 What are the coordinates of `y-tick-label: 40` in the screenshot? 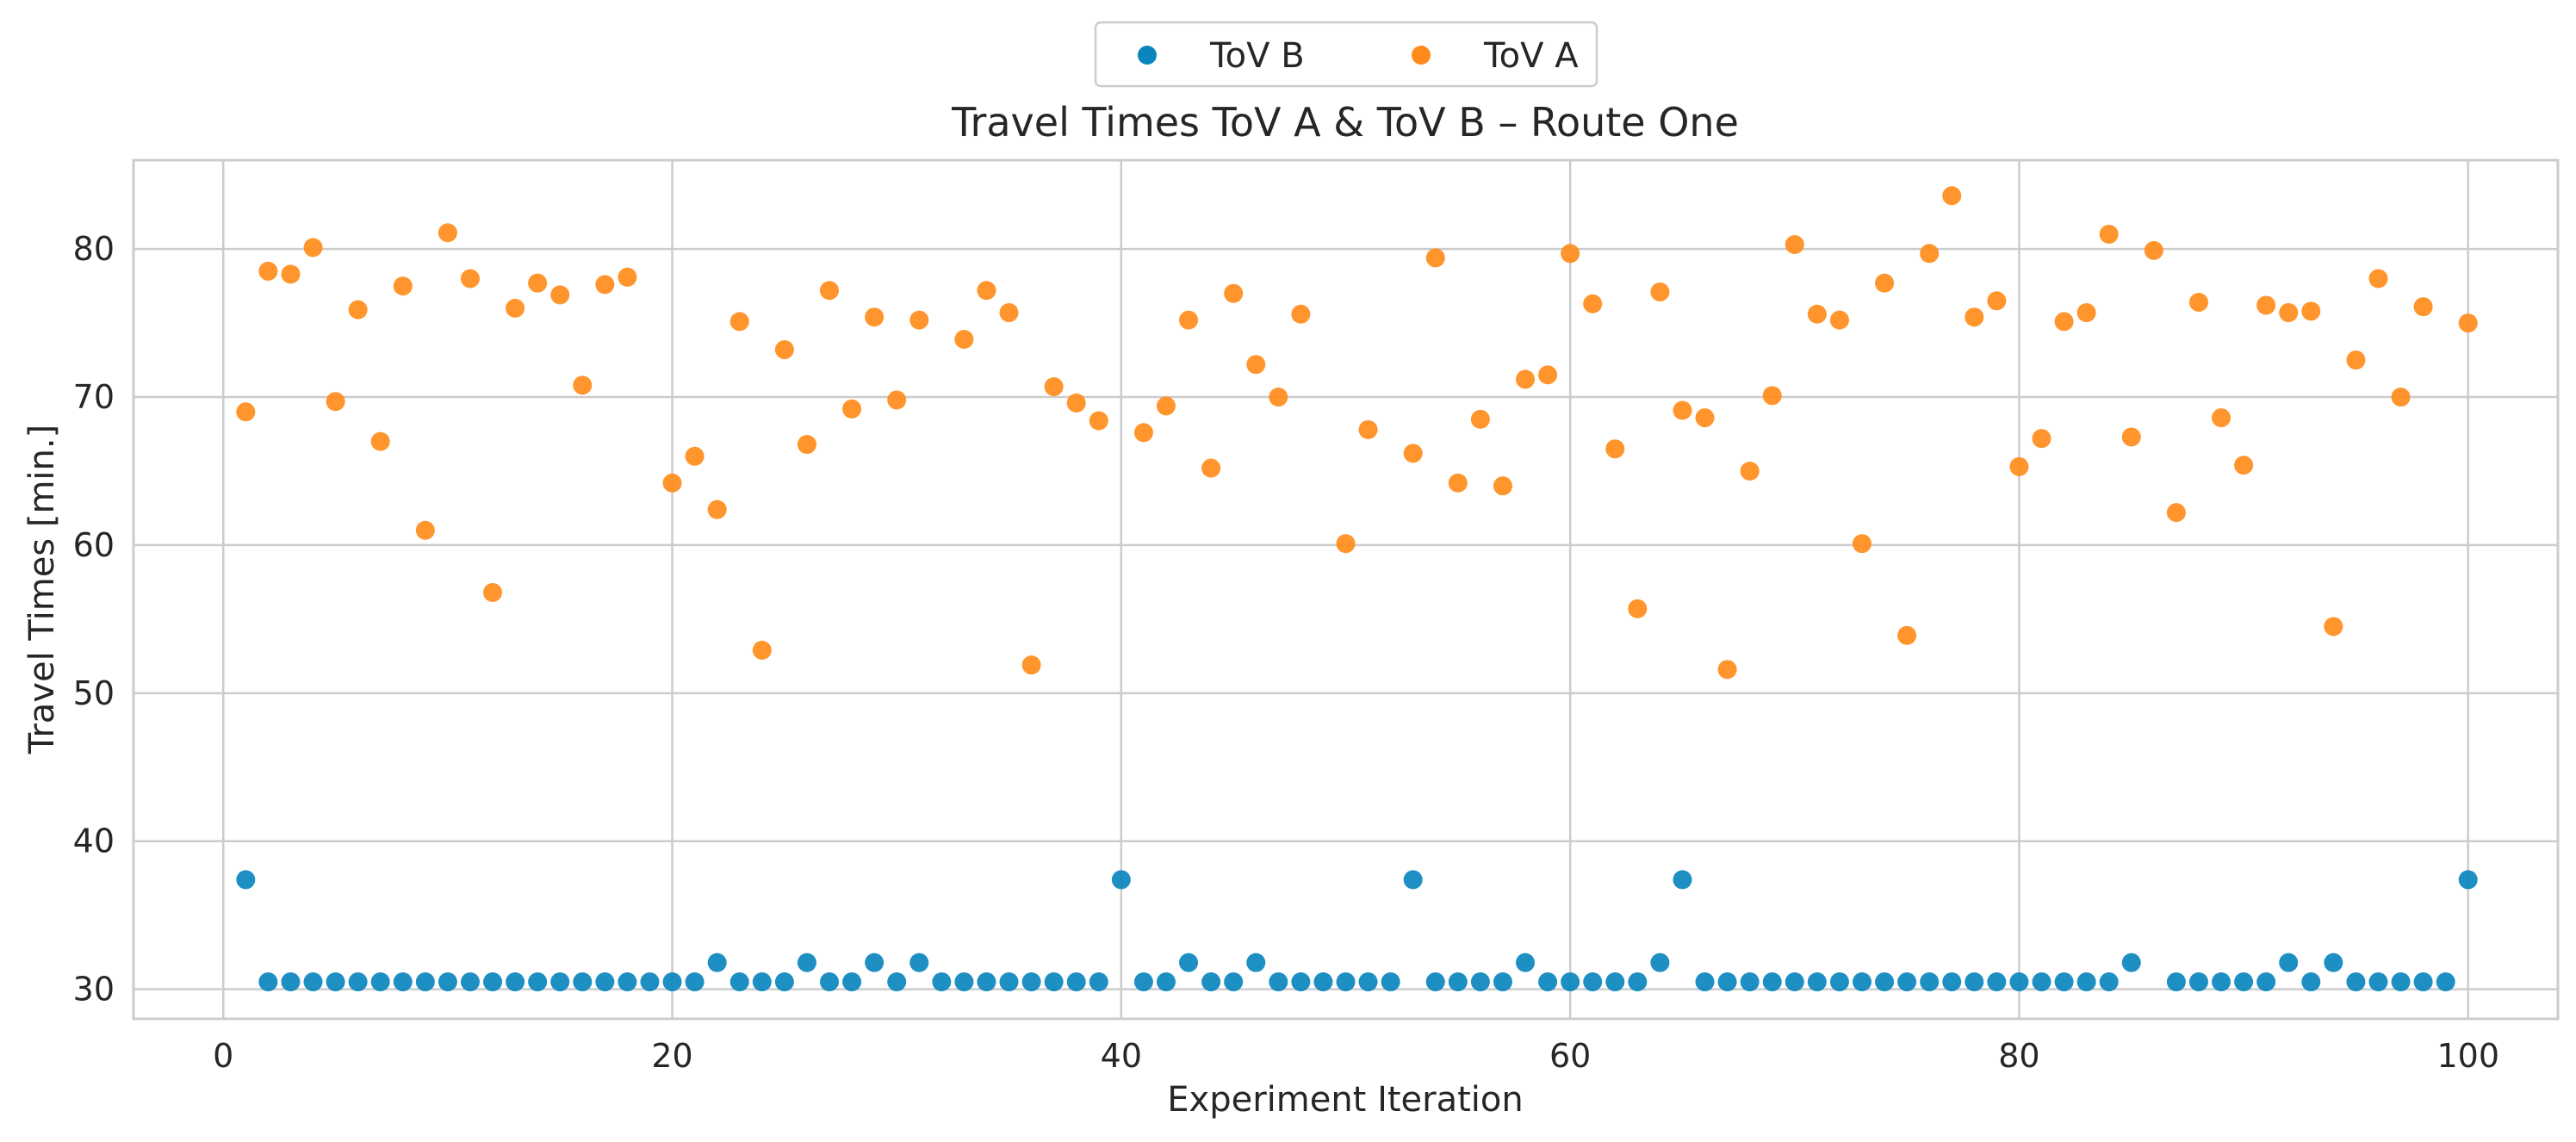 It's located at (94, 841).